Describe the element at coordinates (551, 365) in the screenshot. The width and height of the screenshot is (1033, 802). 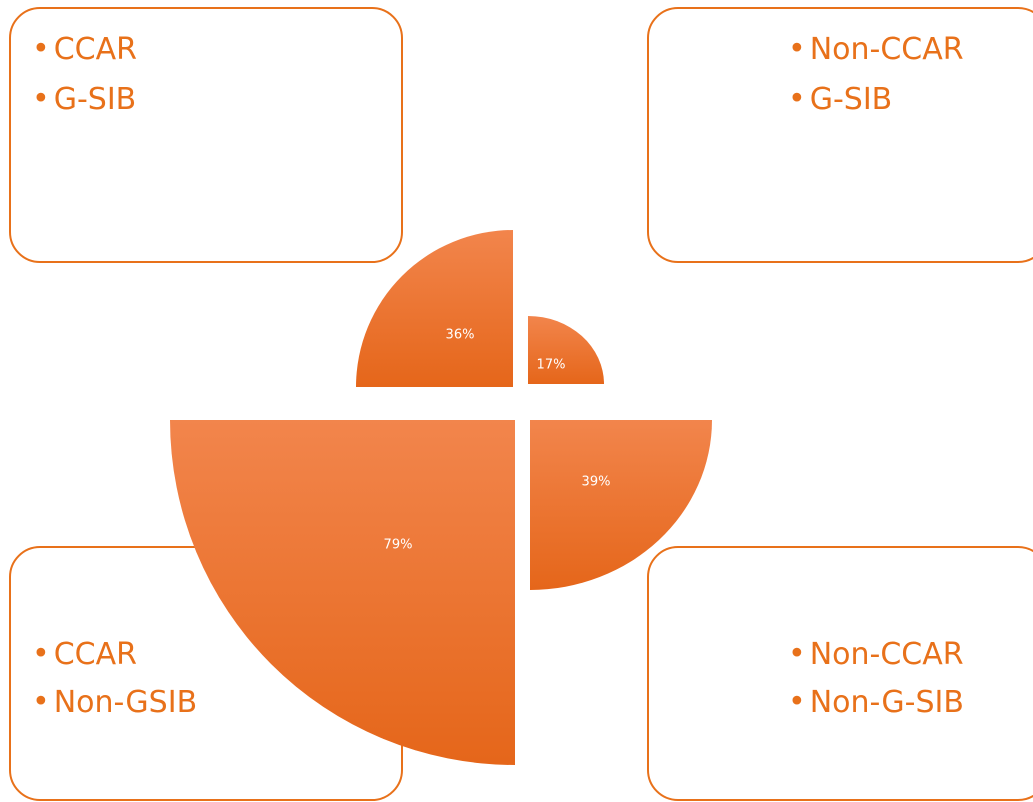
I see `segment-label: 17%` at that location.